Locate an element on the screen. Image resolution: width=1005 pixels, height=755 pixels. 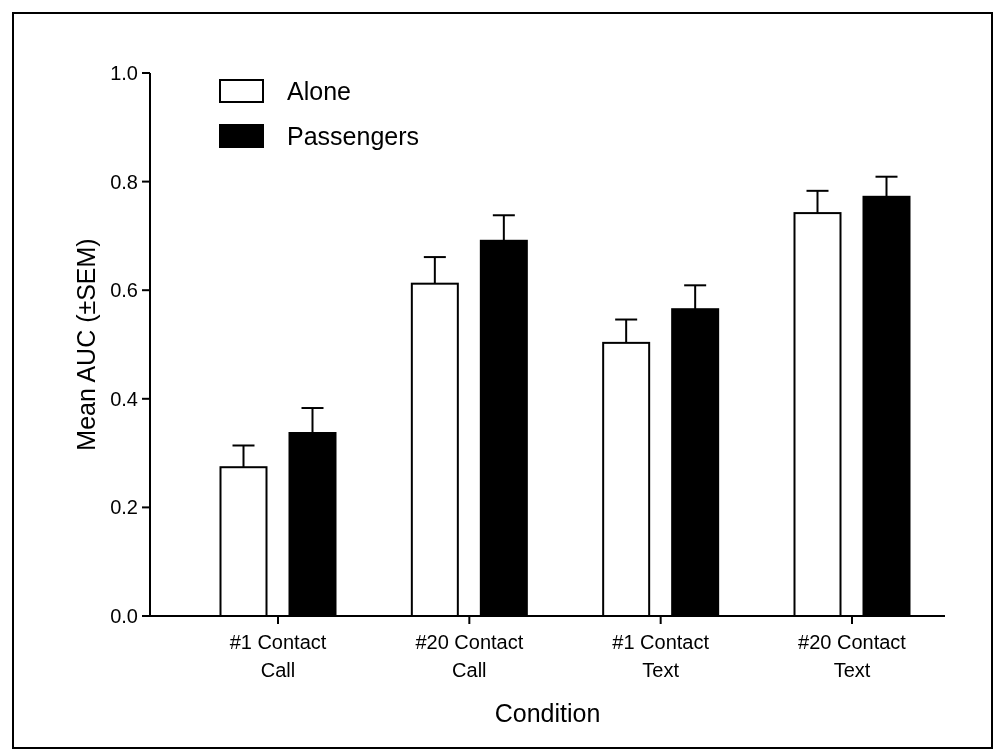
x-tick-label: #1 Contact Call is located at coordinates (278, 656).